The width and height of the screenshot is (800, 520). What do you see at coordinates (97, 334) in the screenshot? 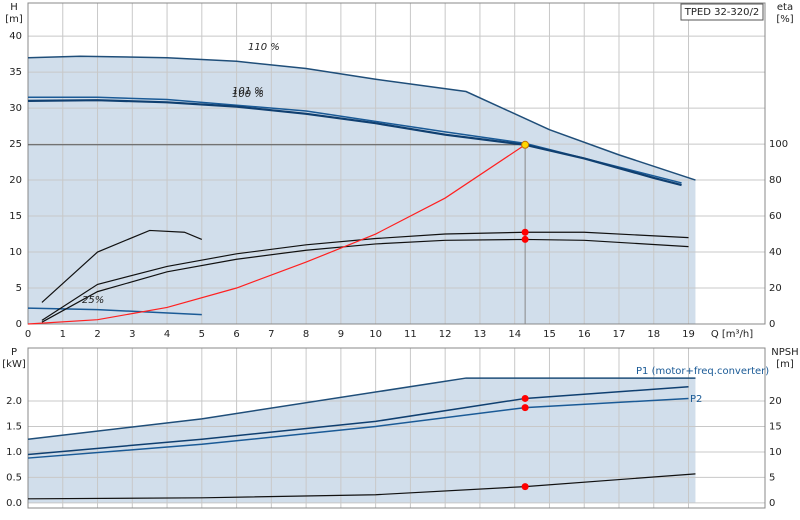
I see `x-tick-label: 2` at bounding box center [97, 334].